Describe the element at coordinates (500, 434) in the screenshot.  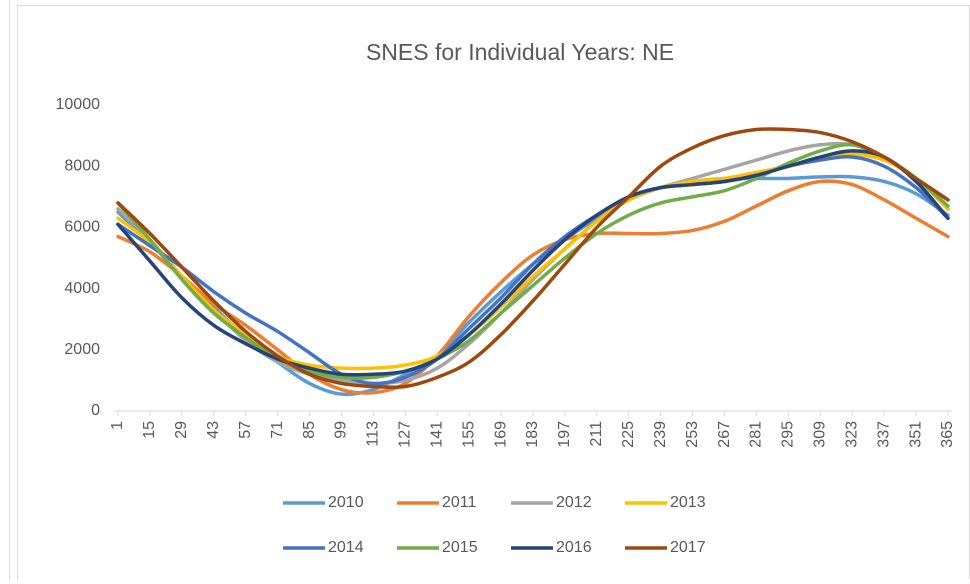
I see `x-tick-label: 169` at that location.